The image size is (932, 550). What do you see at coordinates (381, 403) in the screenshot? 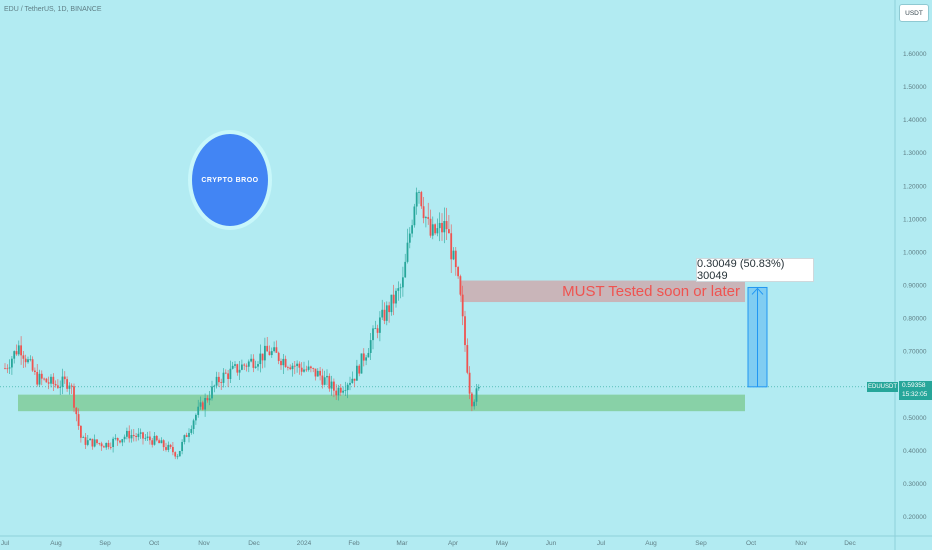
I see `support-zone` at bounding box center [381, 403].